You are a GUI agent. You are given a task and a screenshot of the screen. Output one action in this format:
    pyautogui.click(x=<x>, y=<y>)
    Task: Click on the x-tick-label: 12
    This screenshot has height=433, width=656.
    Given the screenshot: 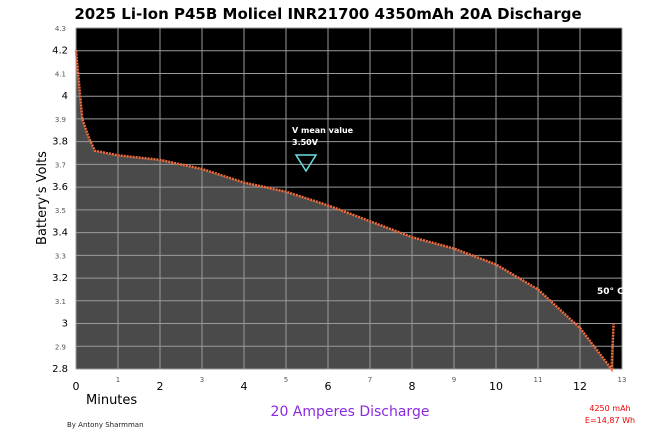 What is the action you would take?
    pyautogui.click(x=580, y=386)
    